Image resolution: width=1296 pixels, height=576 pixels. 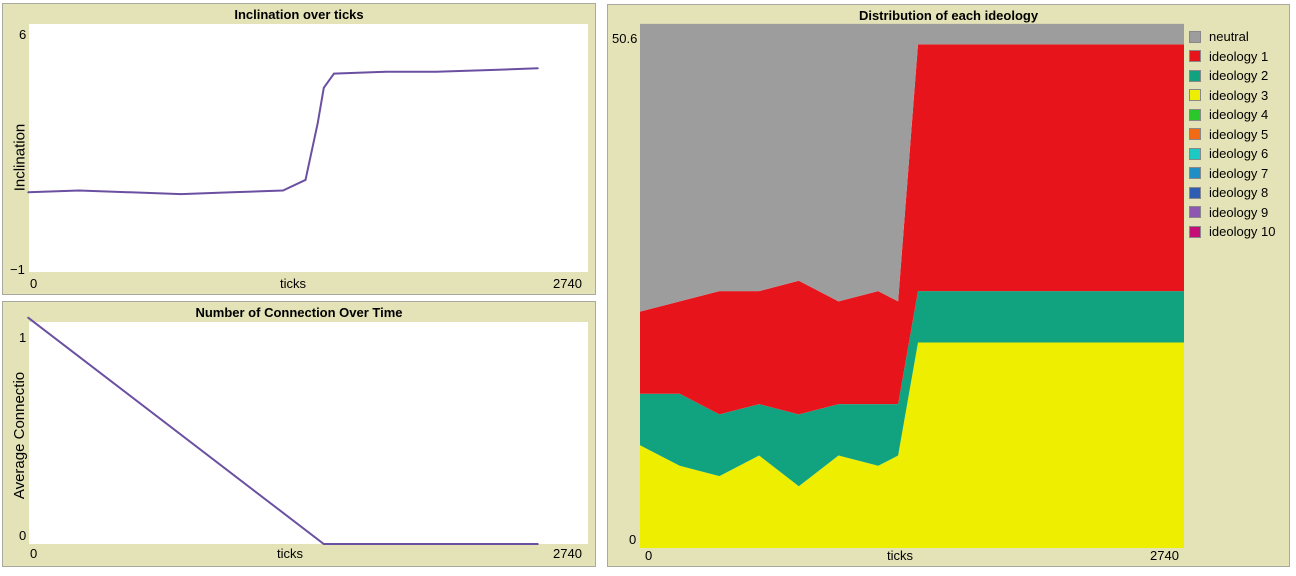 I want to click on legend-item: ideology 4, so click(x=1232, y=115).